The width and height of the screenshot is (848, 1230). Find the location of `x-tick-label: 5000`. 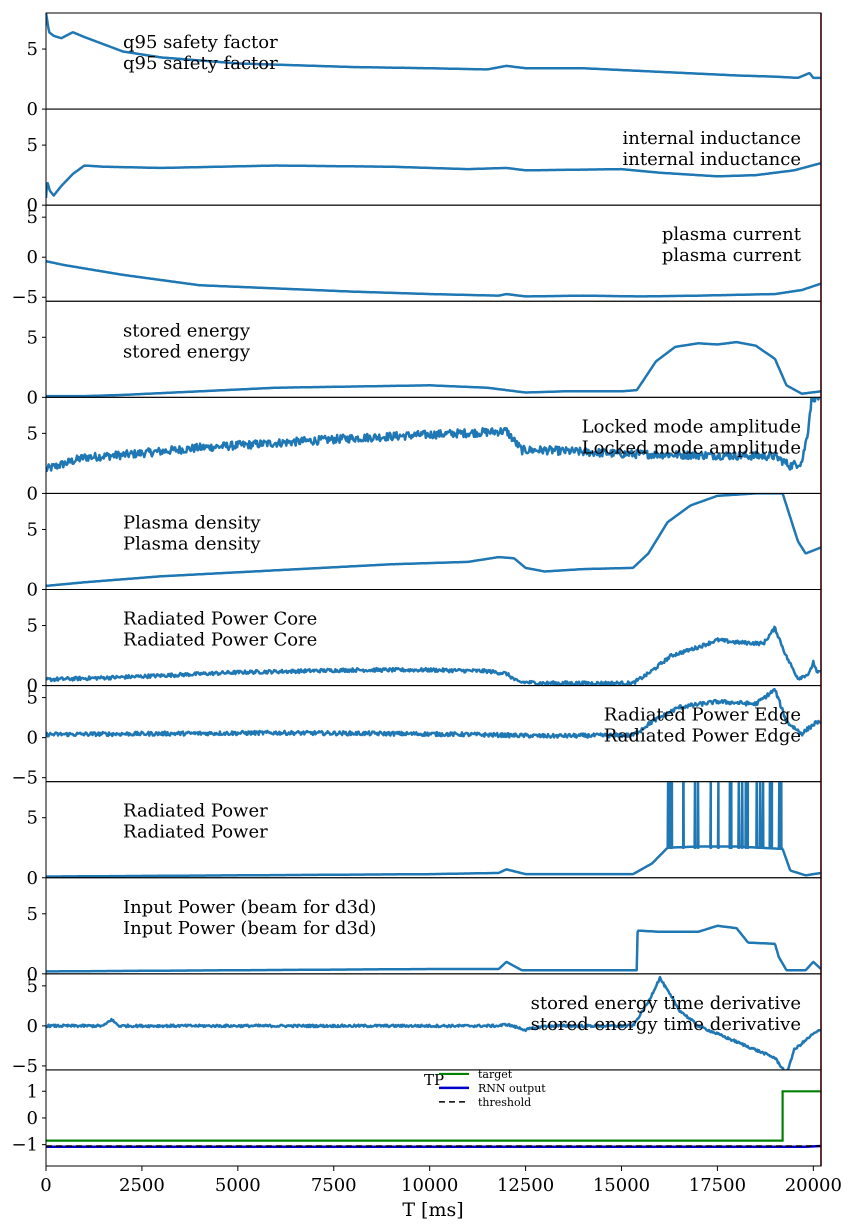

x-tick-label: 5000 is located at coordinates (238, 1185).